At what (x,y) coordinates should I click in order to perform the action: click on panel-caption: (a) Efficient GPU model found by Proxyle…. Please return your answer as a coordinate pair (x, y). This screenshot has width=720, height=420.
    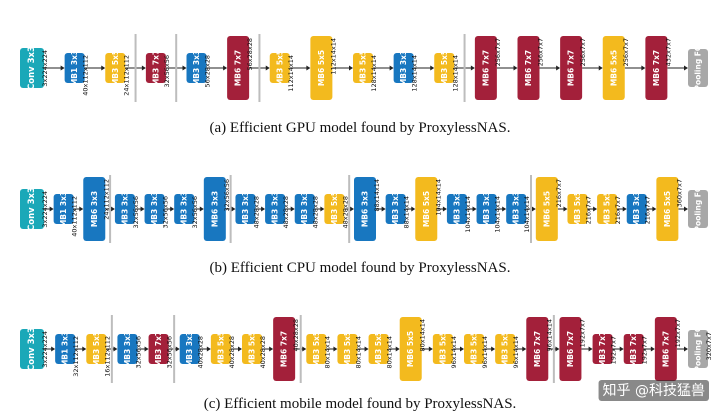
    Looking at the image, I should click on (360, 128).